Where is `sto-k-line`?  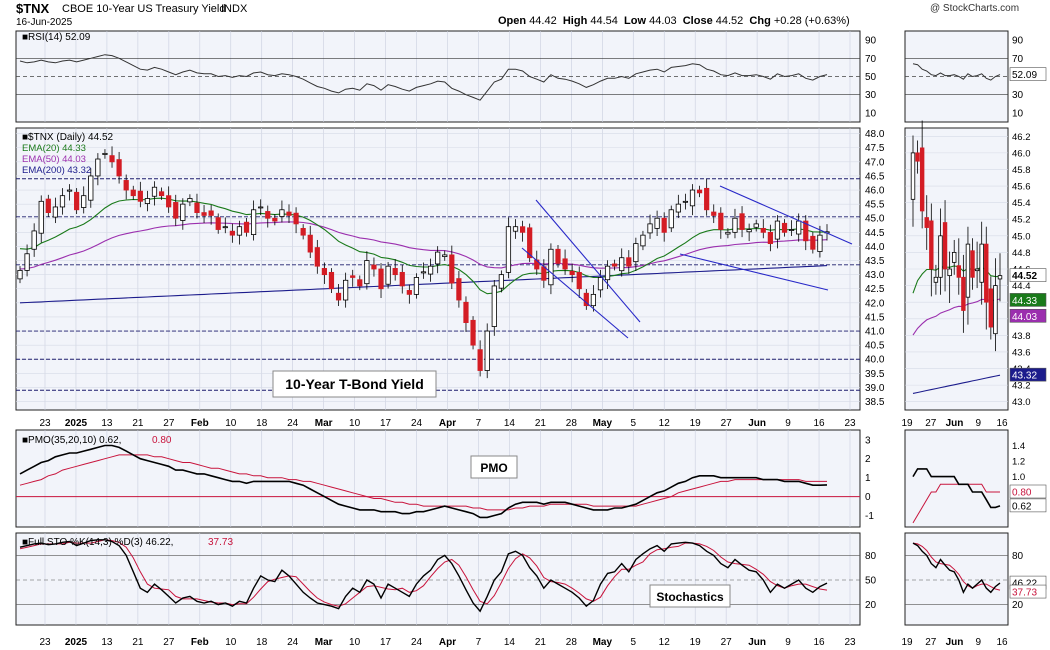 sto-k-line is located at coordinates (423, 576).